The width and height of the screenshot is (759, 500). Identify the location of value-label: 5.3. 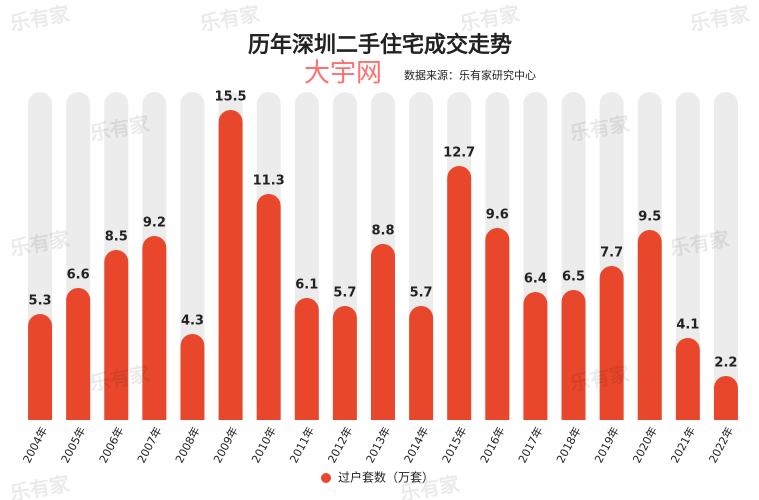
(40, 301).